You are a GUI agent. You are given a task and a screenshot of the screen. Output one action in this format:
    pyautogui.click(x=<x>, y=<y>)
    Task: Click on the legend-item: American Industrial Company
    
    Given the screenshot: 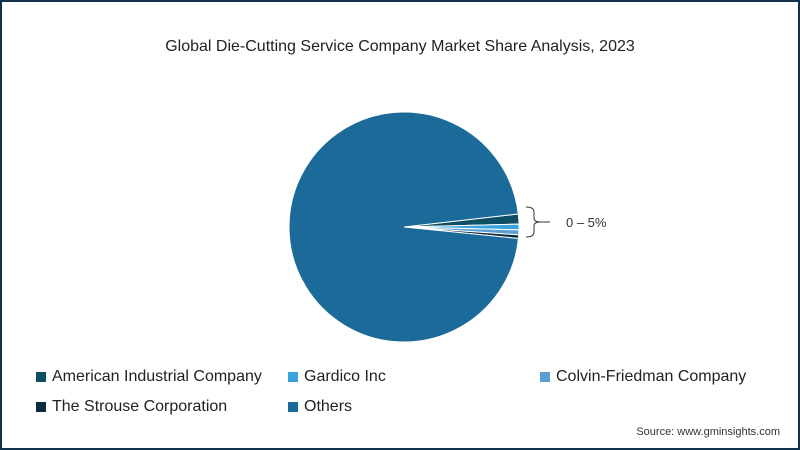 What is the action you would take?
    pyautogui.click(x=149, y=377)
    